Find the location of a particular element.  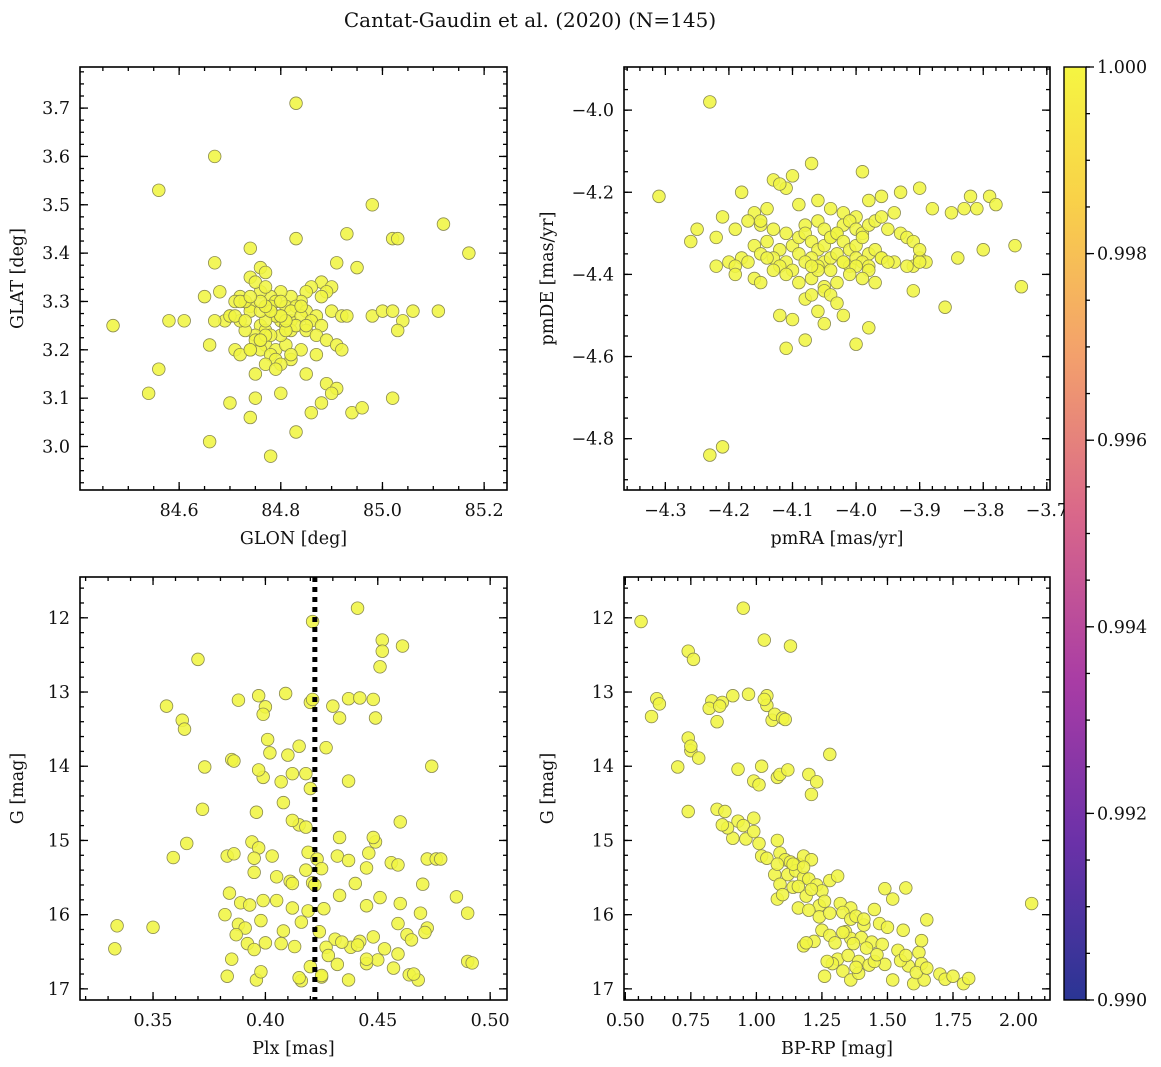

colorbar-ticks: 0.990 0.992 0.994 0.996 0.998 1.000 is located at coordinates (1116, 534).